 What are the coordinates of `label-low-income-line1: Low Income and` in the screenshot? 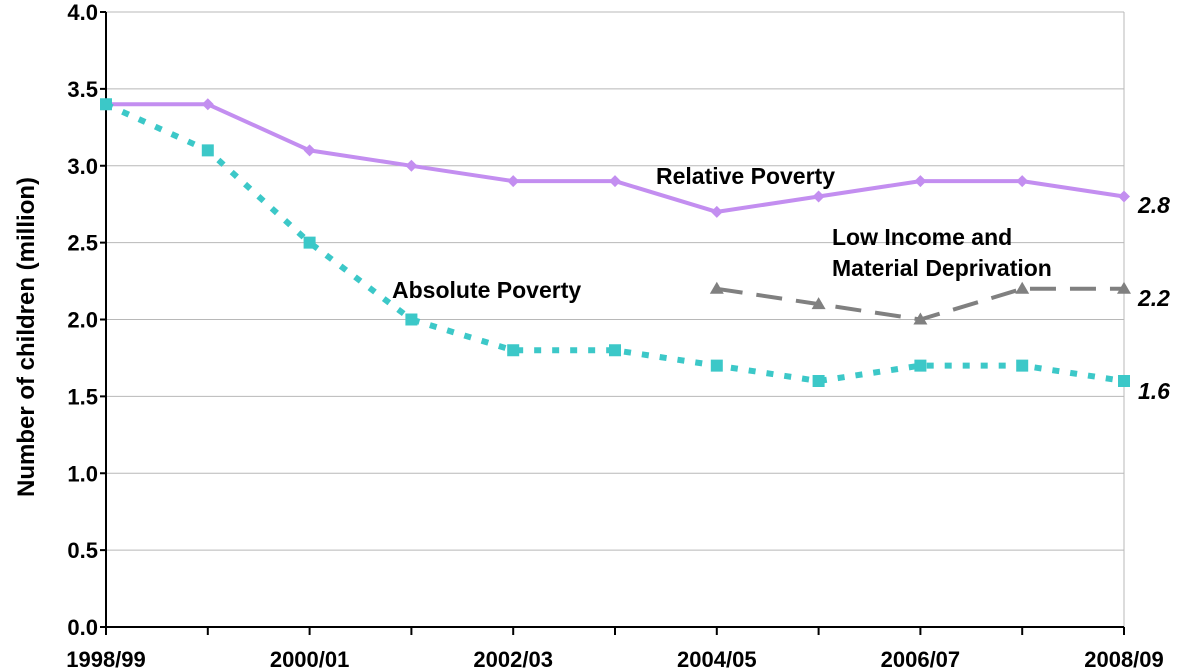 It's located at (922, 237).